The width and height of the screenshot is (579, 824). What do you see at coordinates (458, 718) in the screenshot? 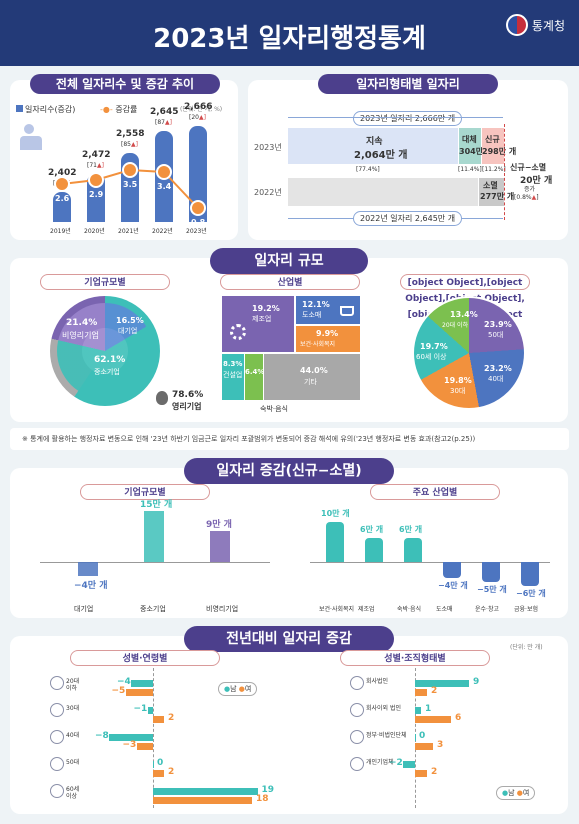
I see `female-value: 6` at bounding box center [458, 718].